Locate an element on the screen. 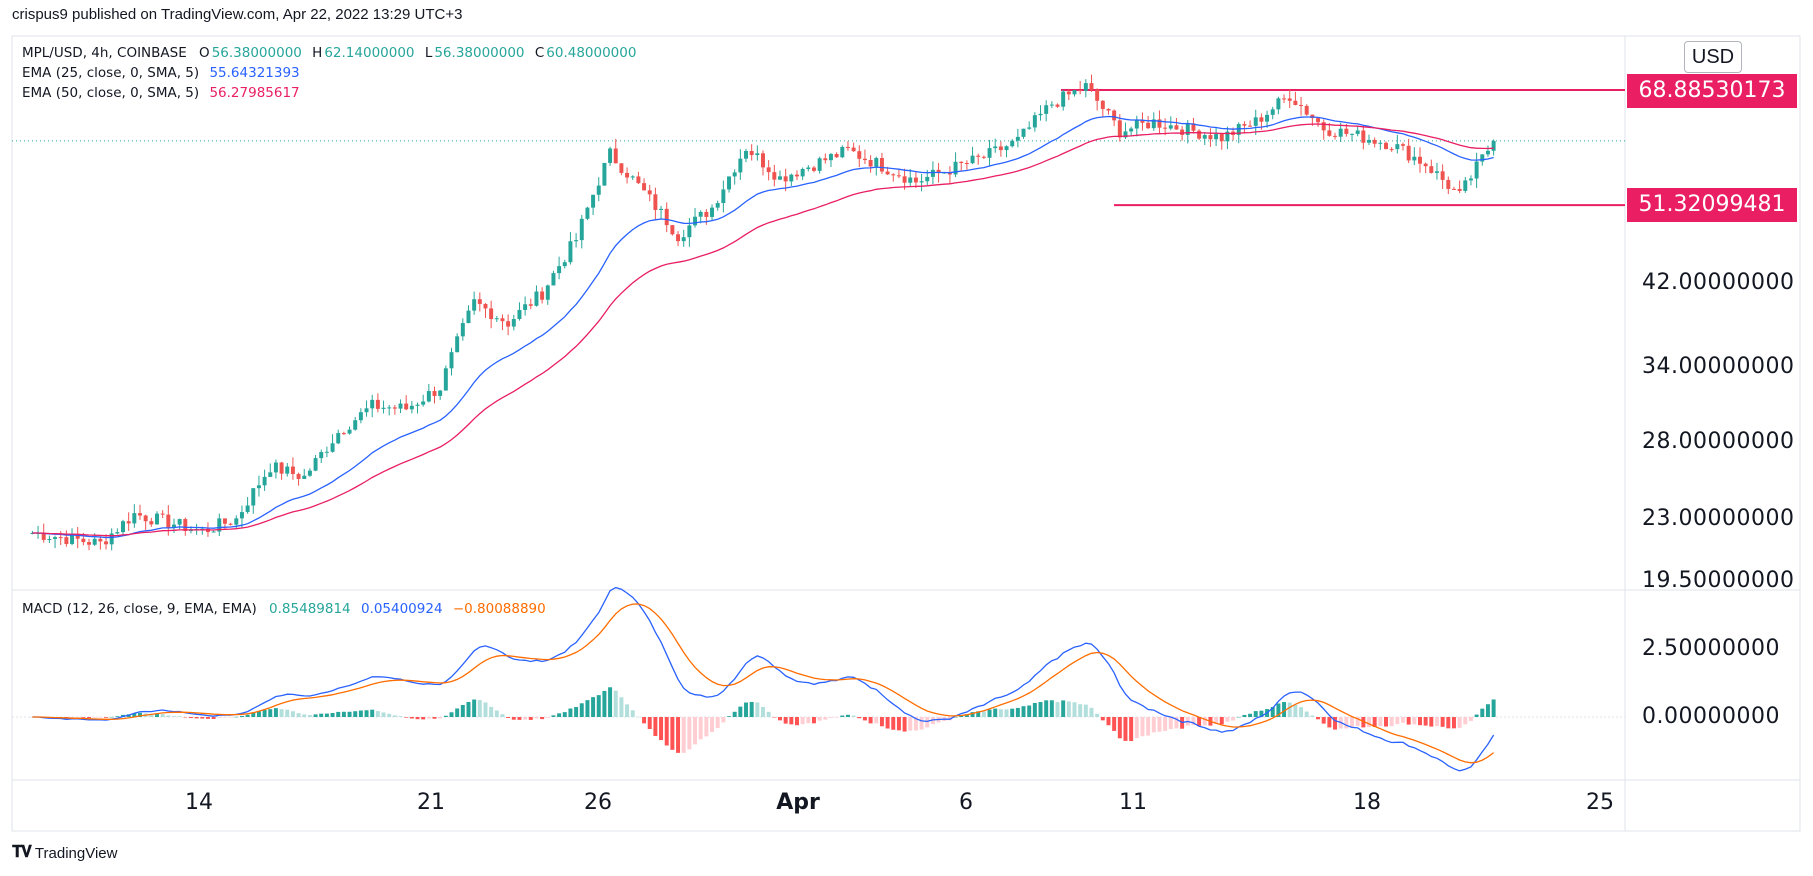 The height and width of the screenshot is (876, 1813). tradingview-logo: 𝐓𝐕 TradingView is located at coordinates (64, 853).